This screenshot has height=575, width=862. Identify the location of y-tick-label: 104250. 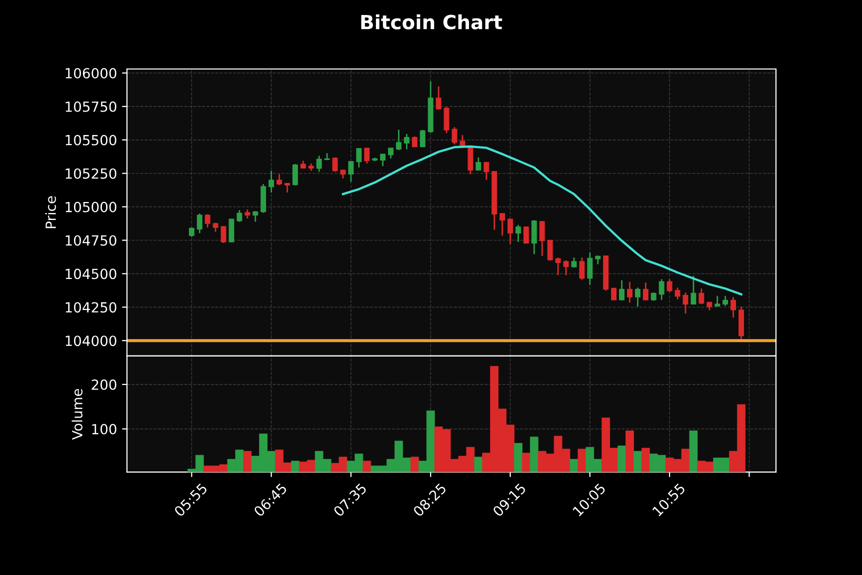
(91, 307).